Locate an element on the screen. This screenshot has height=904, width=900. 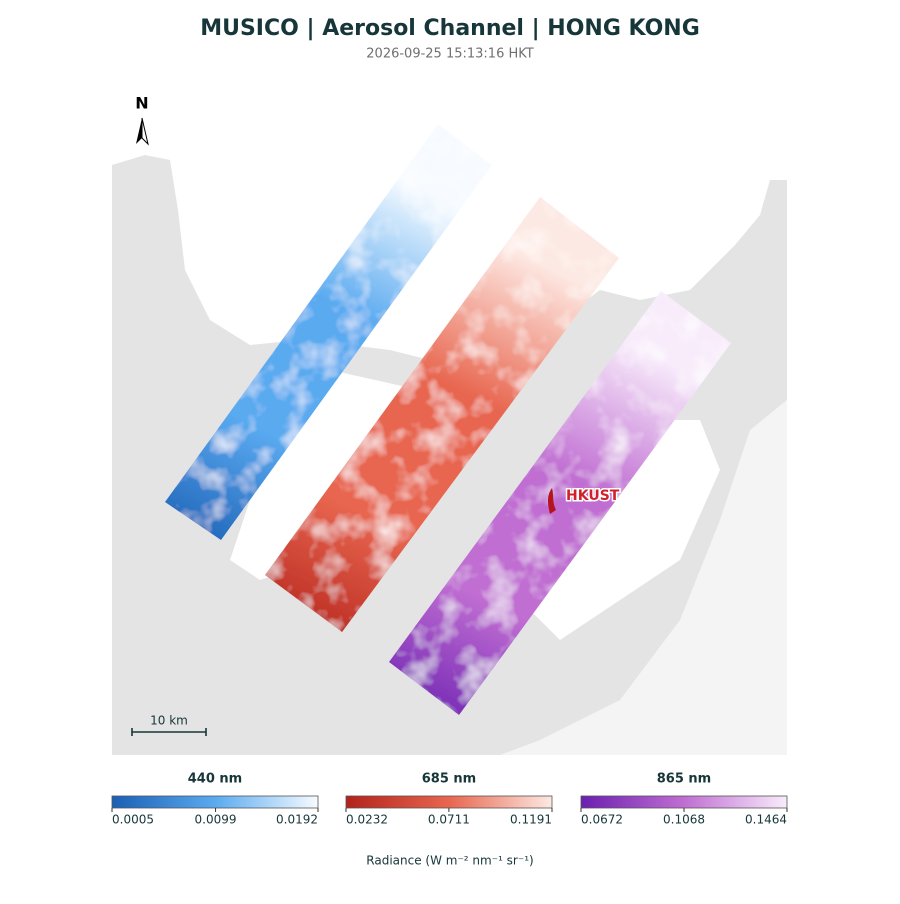
colorbar-tick-label: 0.0711 is located at coordinates (449, 820).